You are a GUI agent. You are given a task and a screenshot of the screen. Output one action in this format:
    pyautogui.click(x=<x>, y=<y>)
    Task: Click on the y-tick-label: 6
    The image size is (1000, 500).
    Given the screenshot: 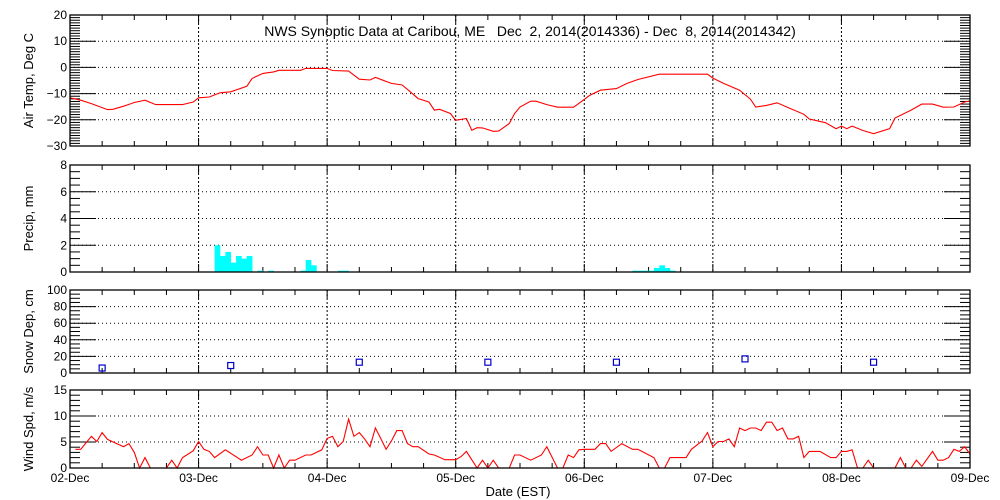 What is the action you would take?
    pyautogui.click(x=63, y=192)
    